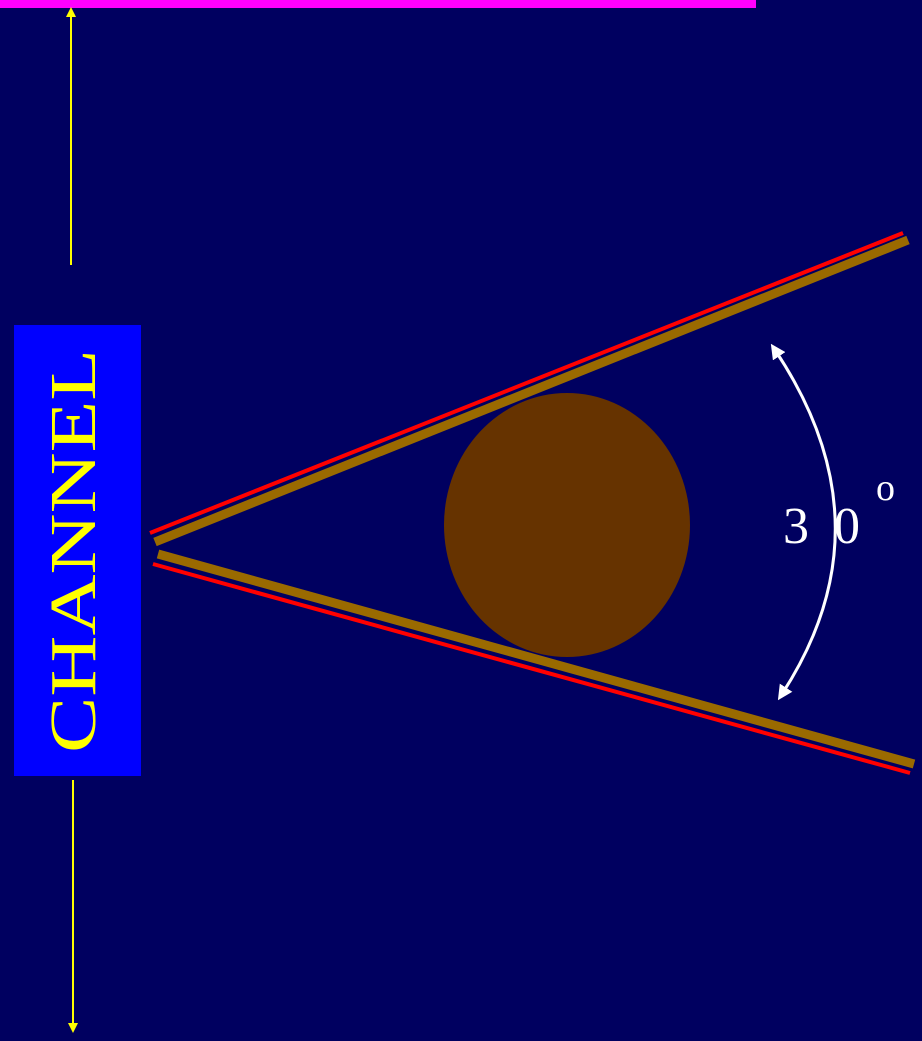 Image resolution: width=922 pixels, height=1041 pixels. I want to click on angle-arc-arrow, so click(803, 522).